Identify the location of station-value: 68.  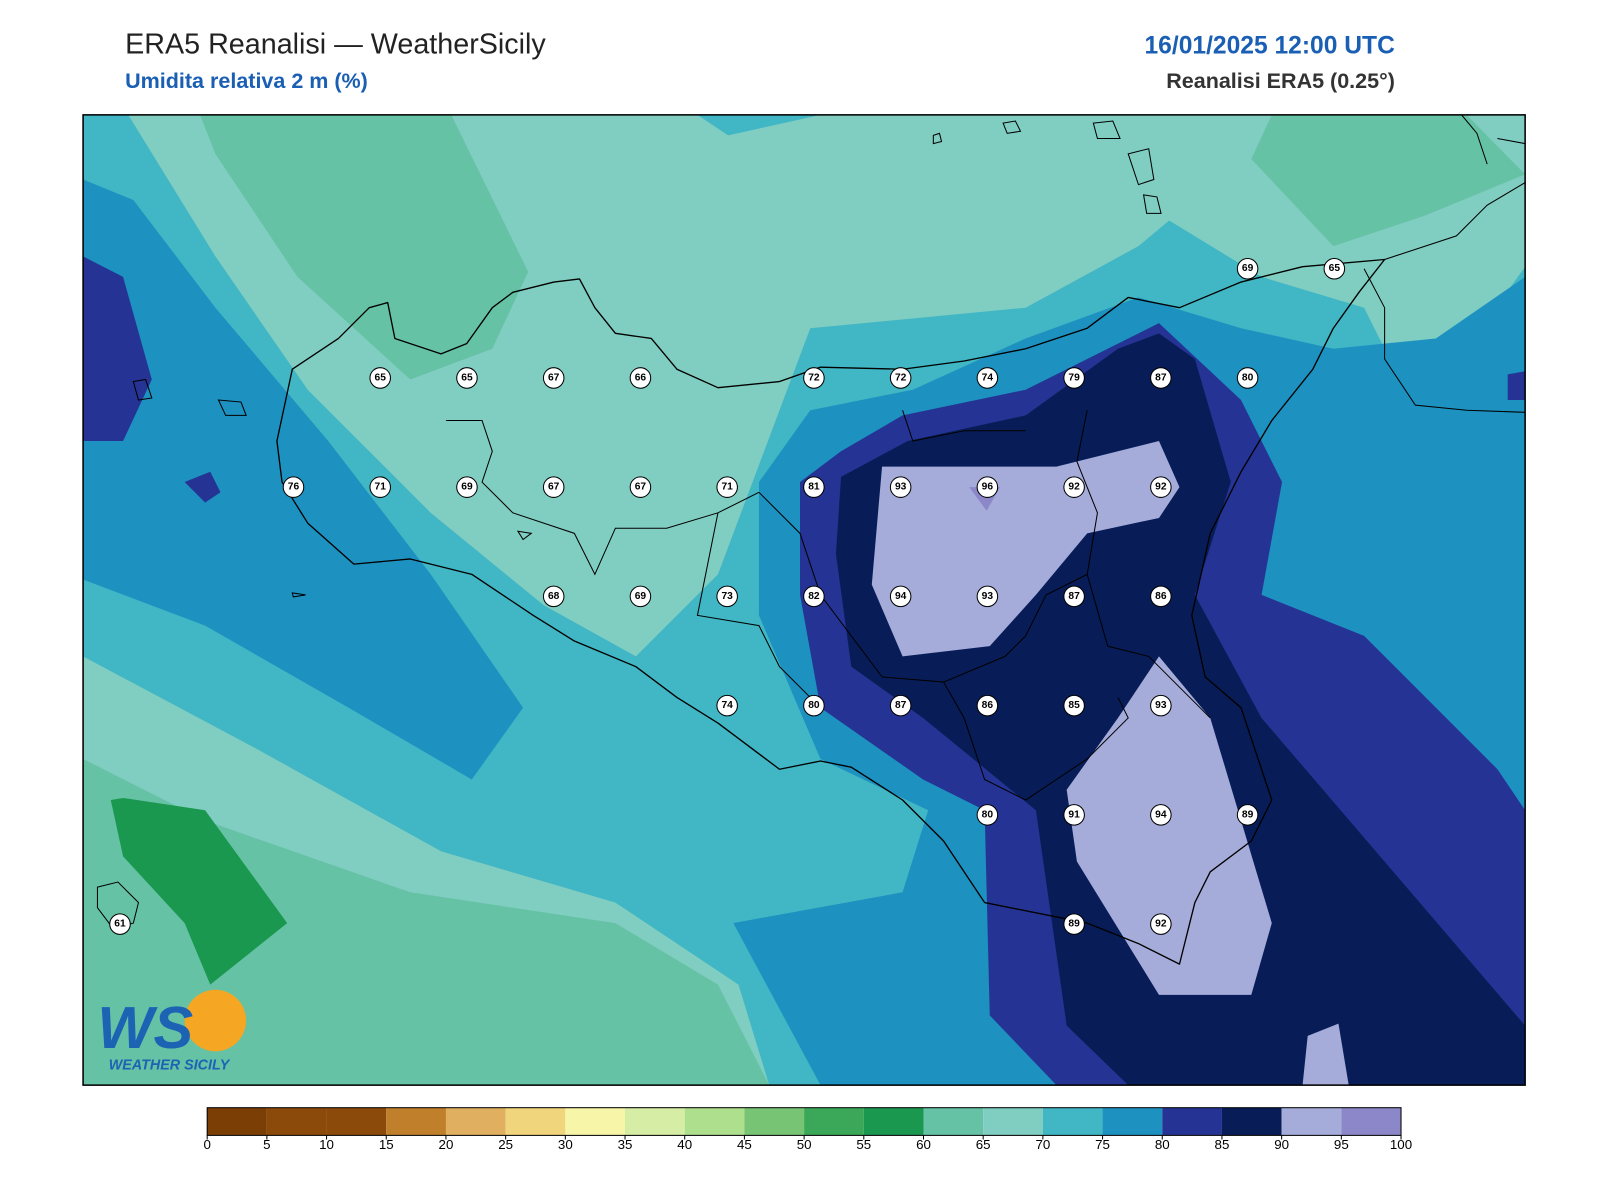
(554, 596).